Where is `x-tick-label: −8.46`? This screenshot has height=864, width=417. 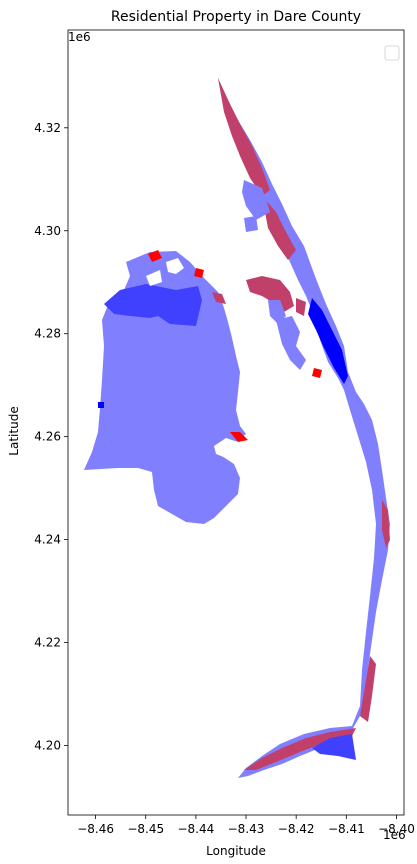
x-tick-label: −8.46 is located at coordinates (95, 829).